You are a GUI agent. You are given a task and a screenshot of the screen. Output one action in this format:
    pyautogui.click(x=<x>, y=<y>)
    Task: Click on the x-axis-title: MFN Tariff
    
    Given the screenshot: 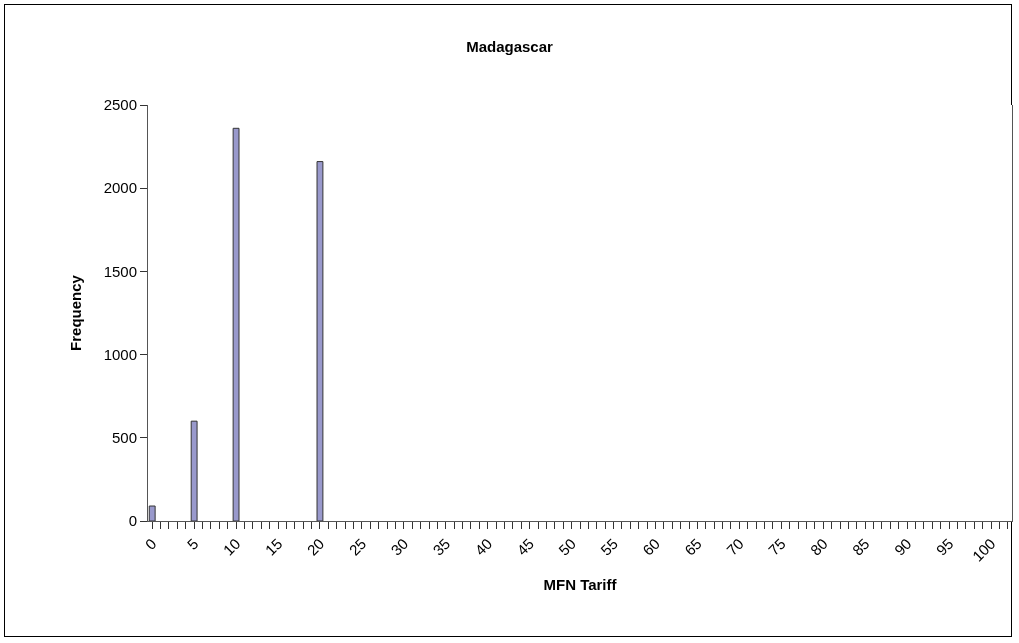 What is the action you would take?
    pyautogui.click(x=580, y=584)
    